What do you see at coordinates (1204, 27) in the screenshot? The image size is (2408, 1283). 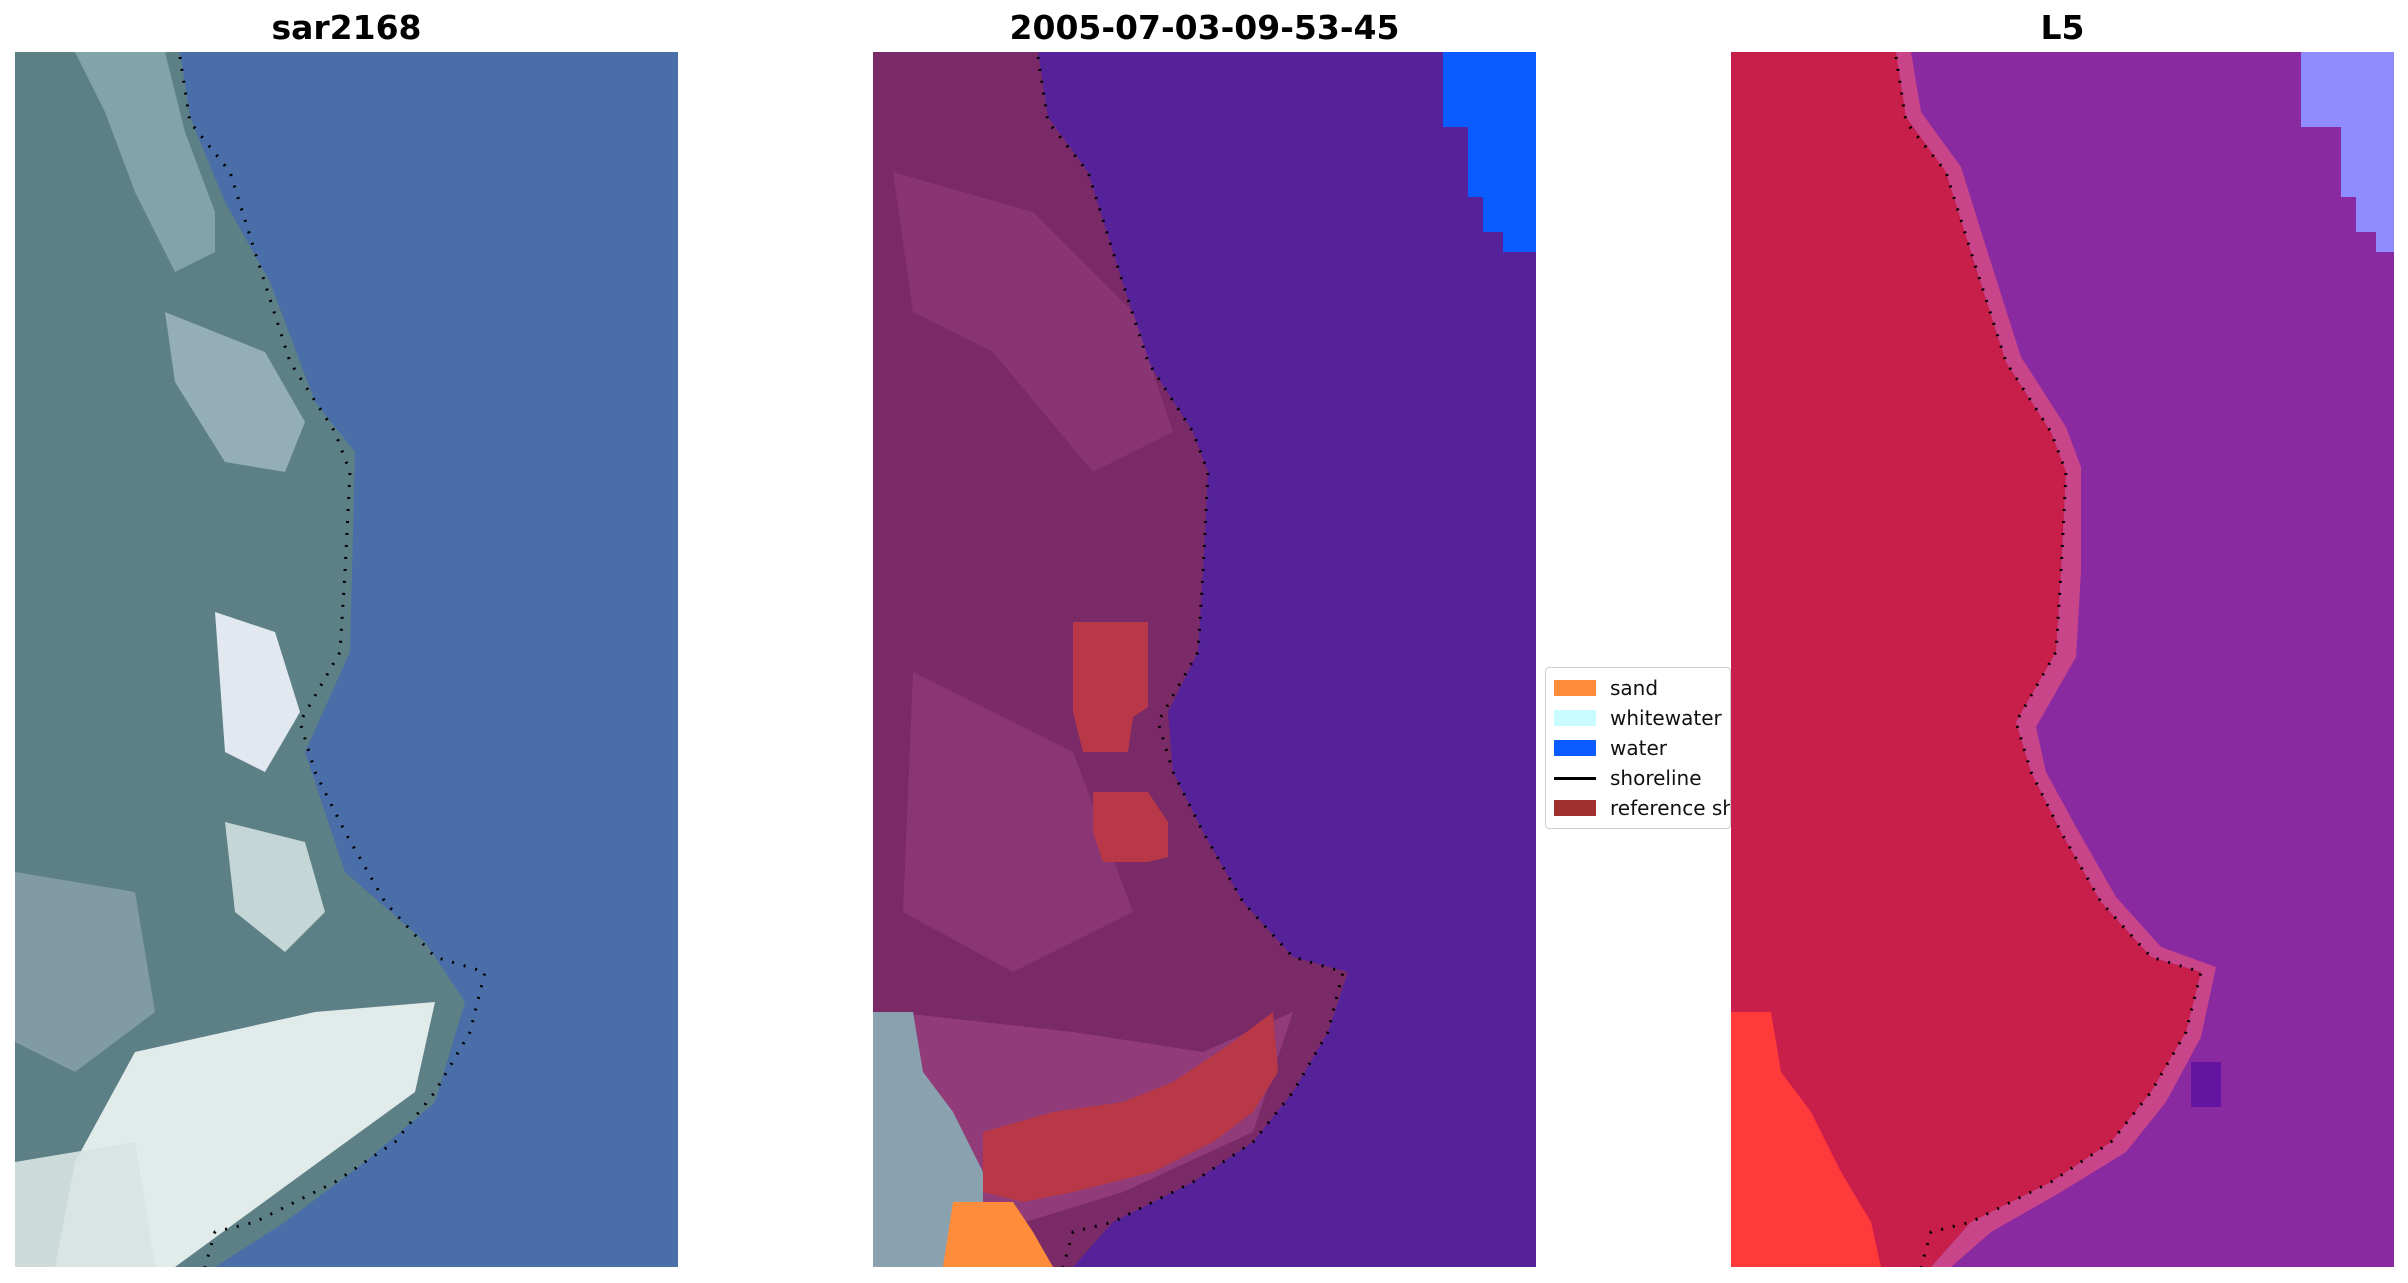 I see `panel-title-classification: 2005-07-03-09-53-45` at bounding box center [1204, 27].